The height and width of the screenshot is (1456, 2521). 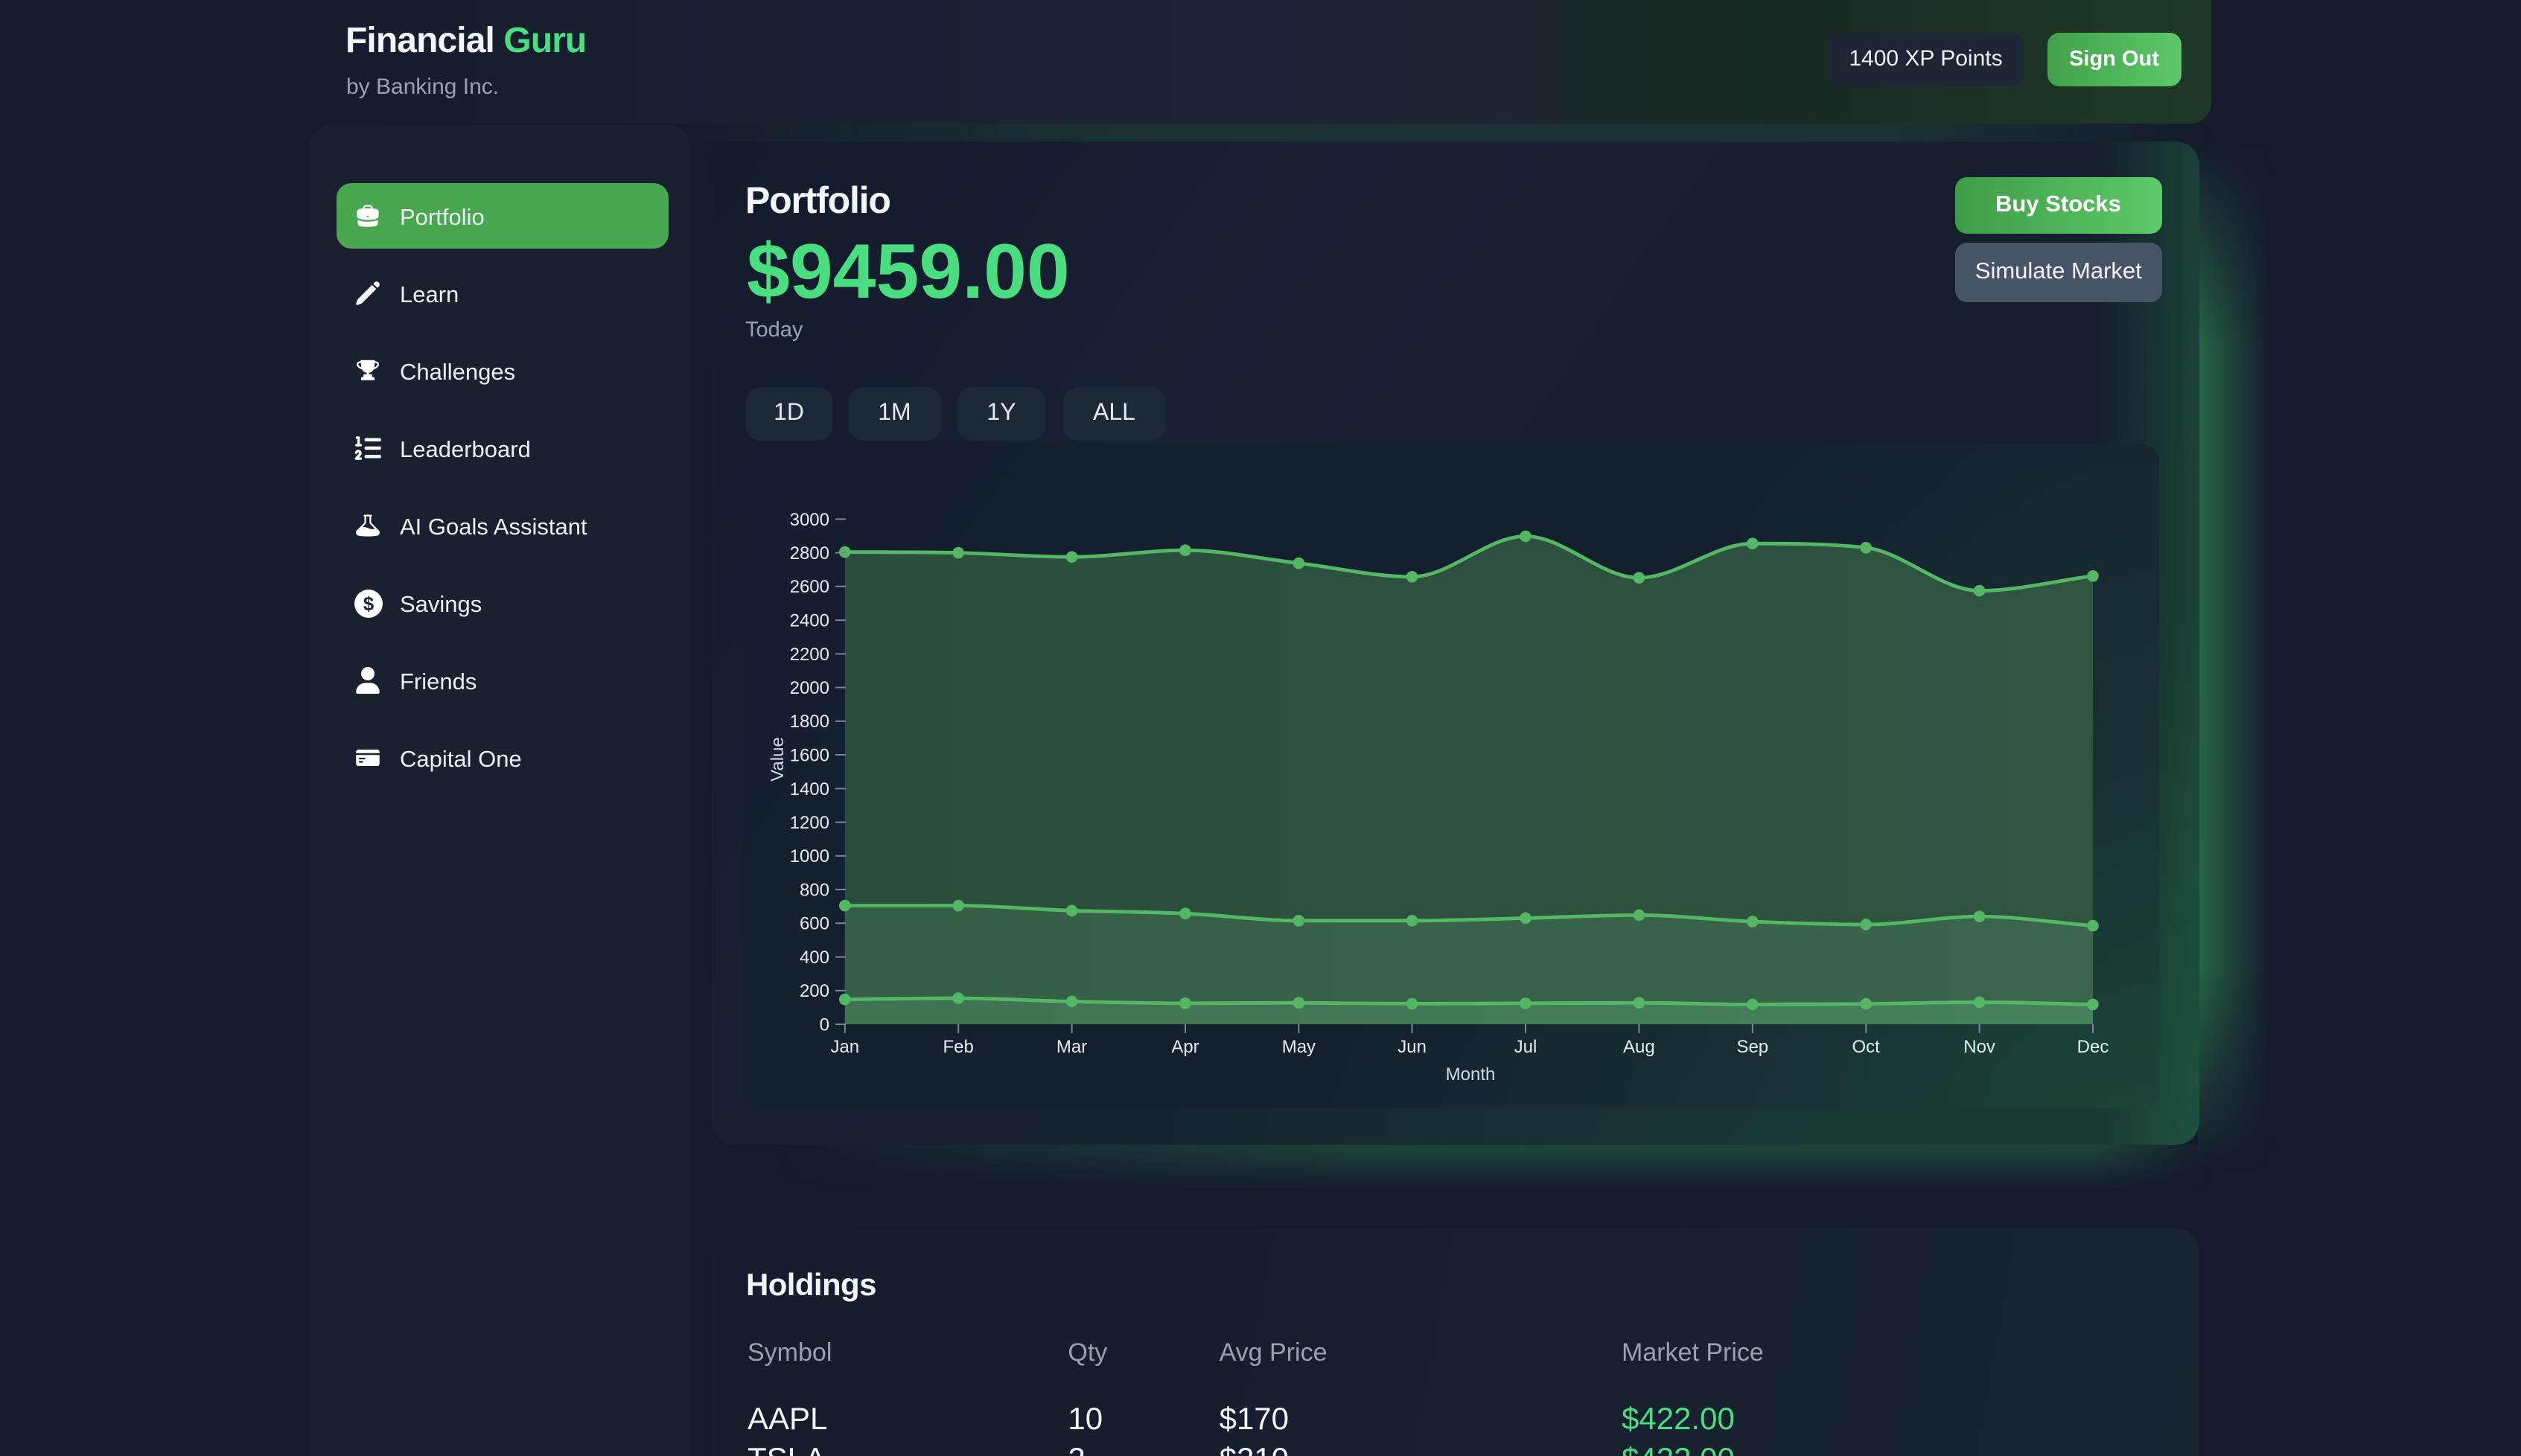 I want to click on svg-text: Dec, so click(x=2093, y=1047).